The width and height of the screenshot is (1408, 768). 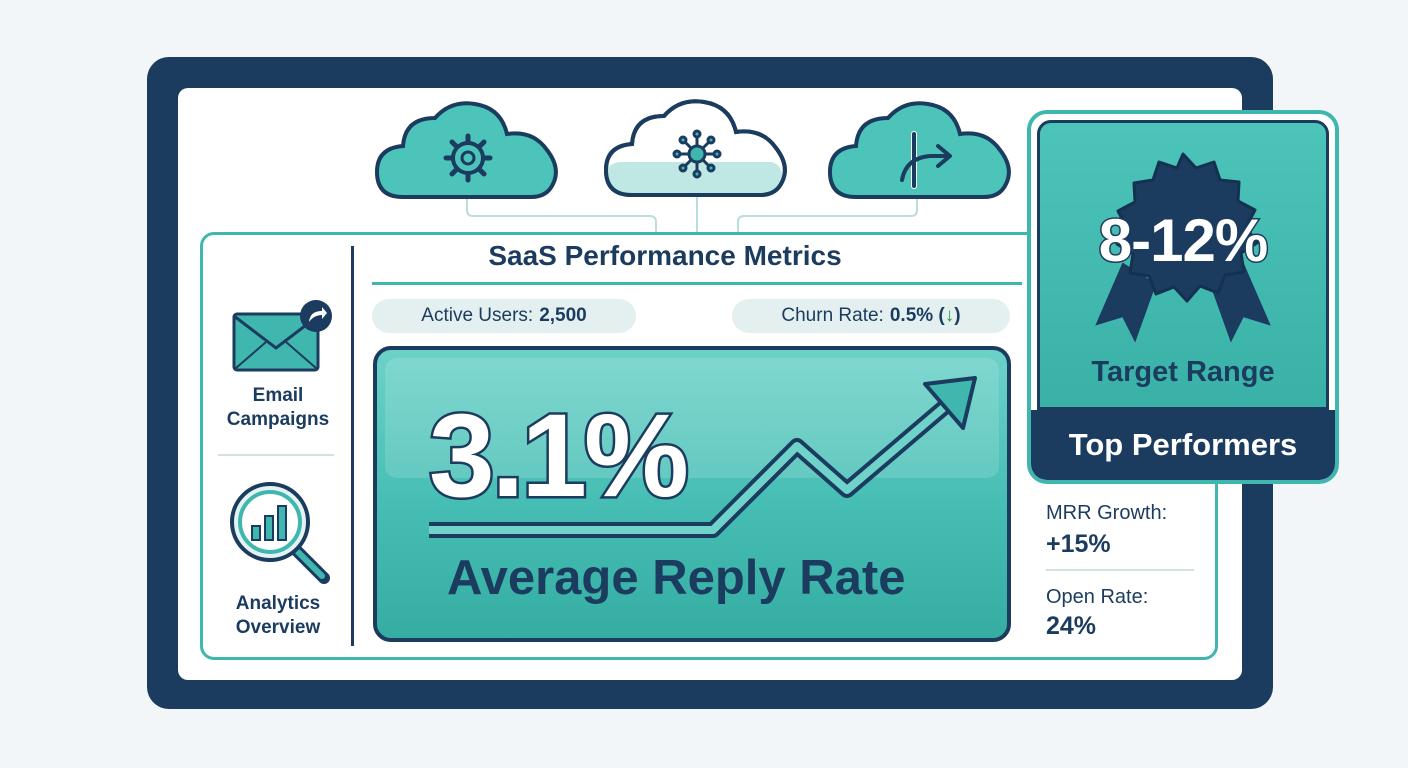 I want to click on magnifier-chart-icon, so click(x=281, y=533).